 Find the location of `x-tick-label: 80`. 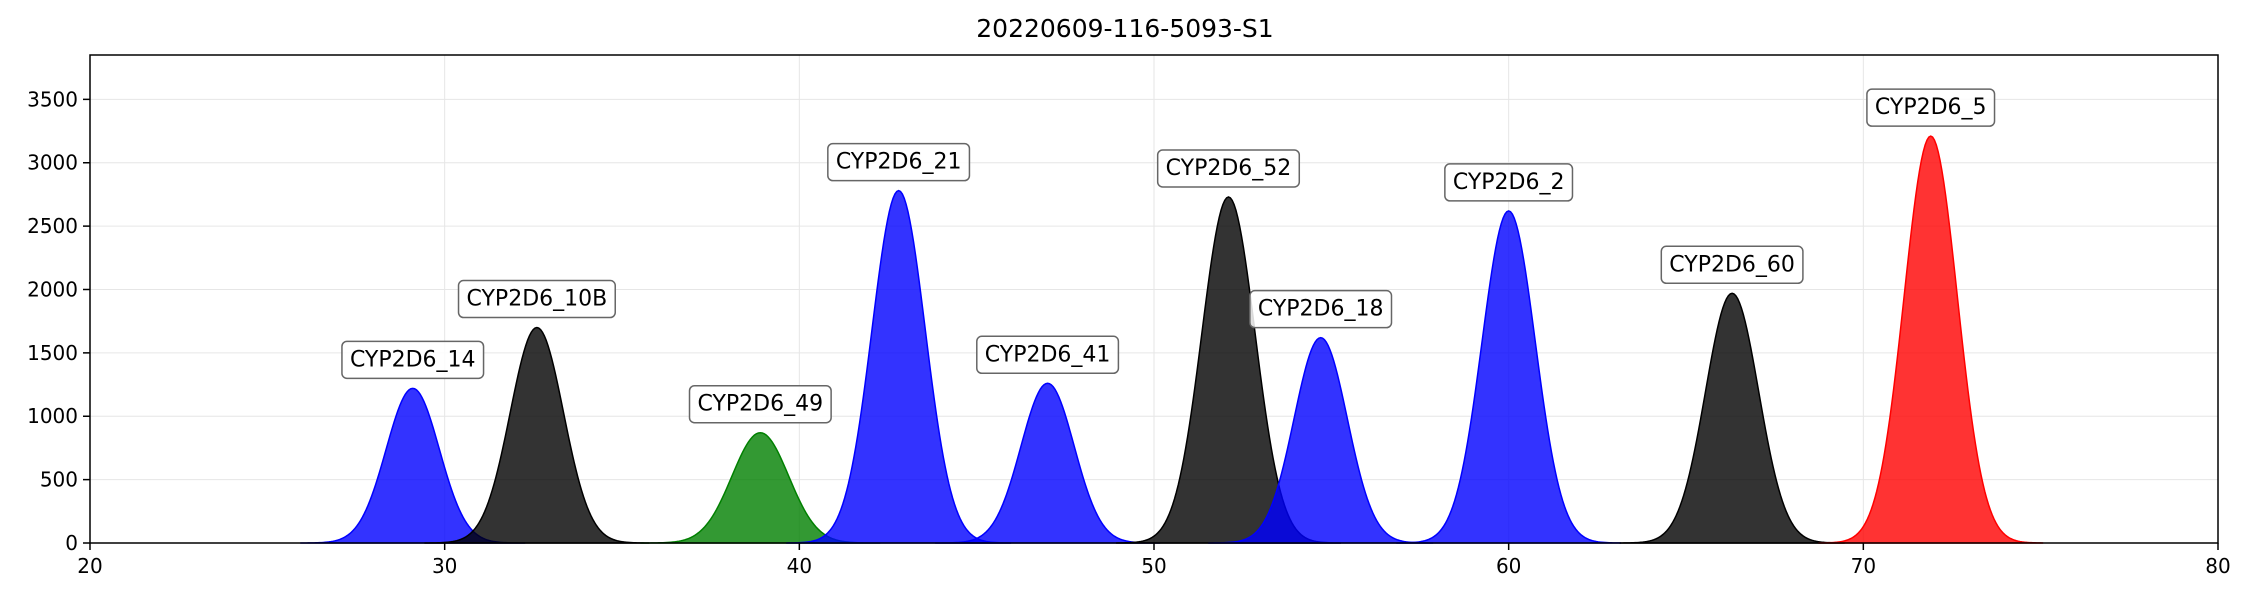

x-tick-label: 80 is located at coordinates (2217, 566).